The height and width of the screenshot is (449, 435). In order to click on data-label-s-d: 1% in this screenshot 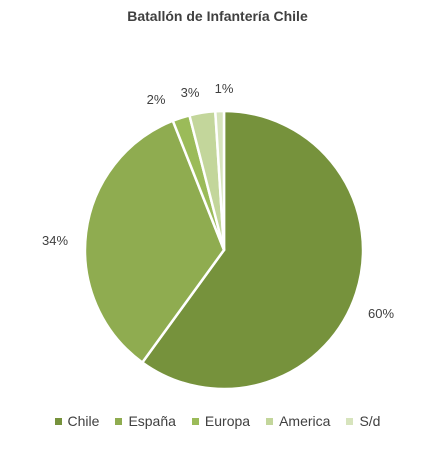, I will do `click(224, 88)`.